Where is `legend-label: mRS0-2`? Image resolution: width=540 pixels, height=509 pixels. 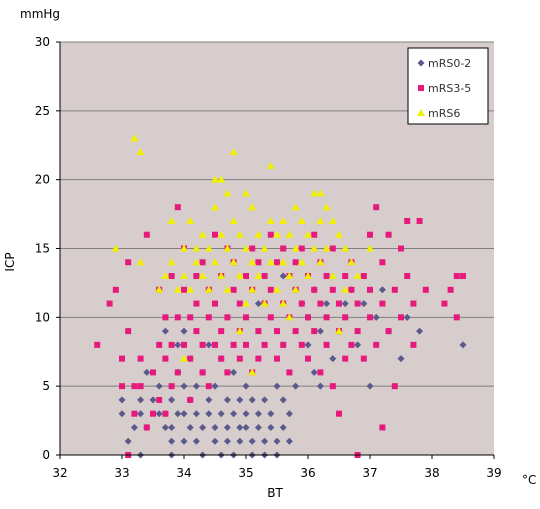
legend-label: mRS0-2 is located at coordinates (449, 63).